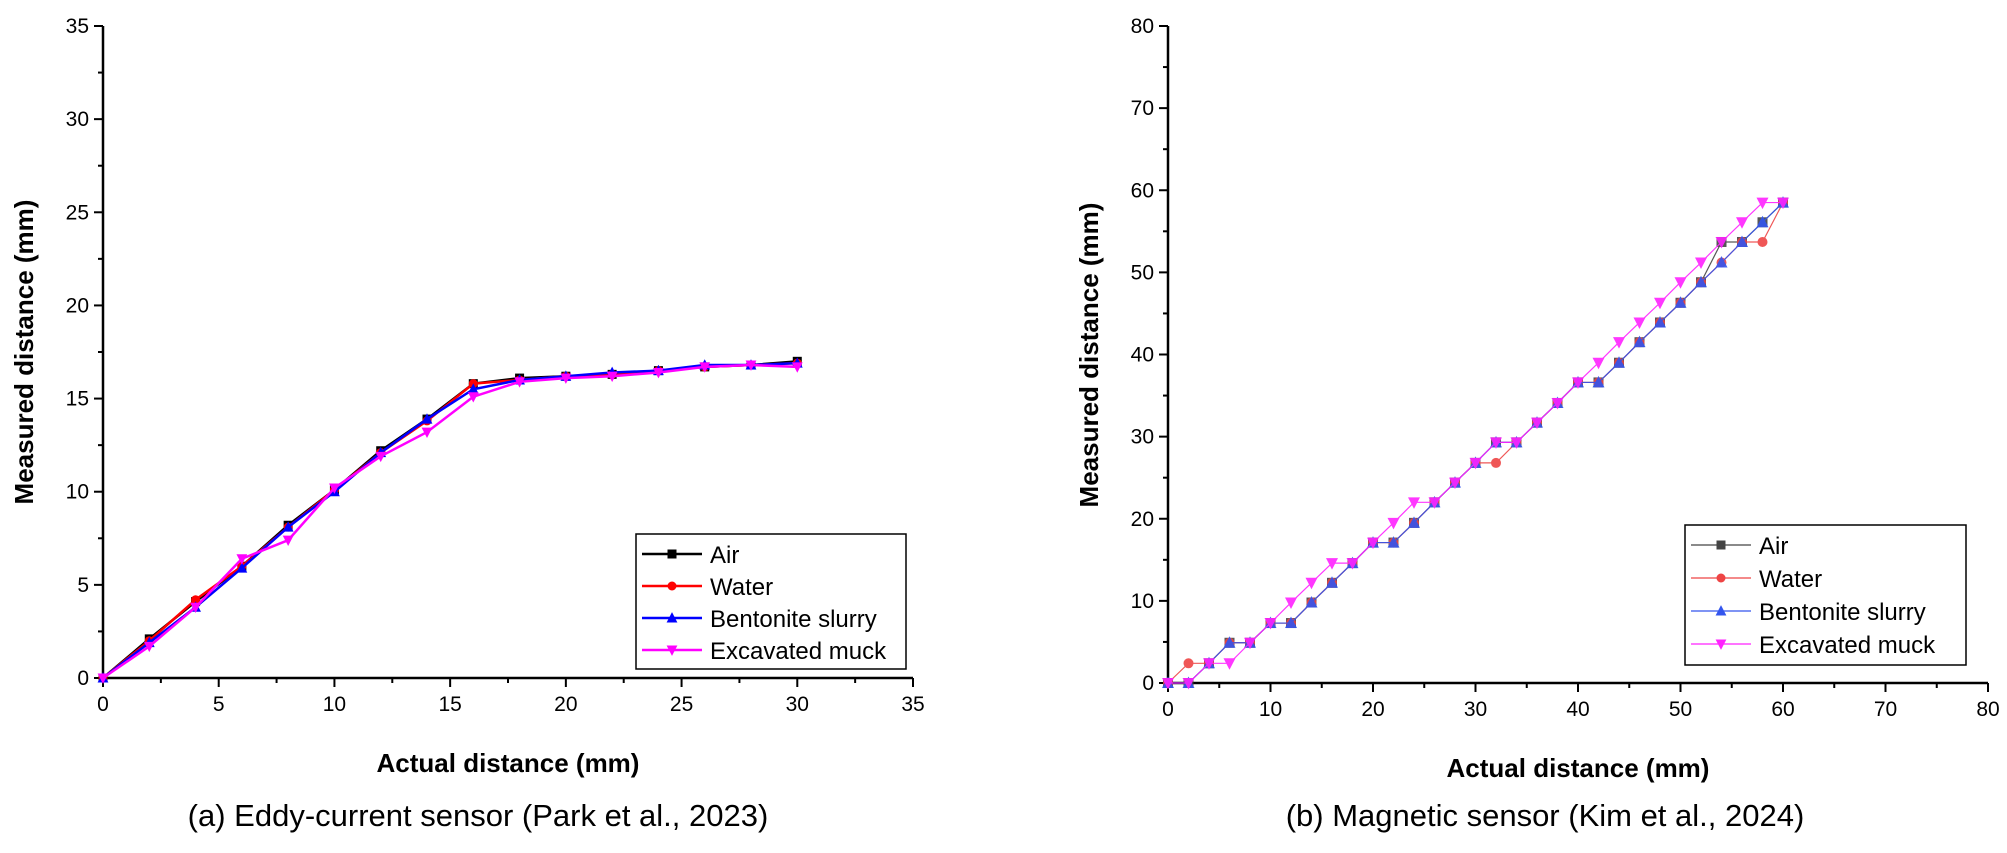 The height and width of the screenshot is (853, 2007). Describe the element at coordinates (1987, 709) in the screenshot. I see `x-tick-label: 80` at that location.